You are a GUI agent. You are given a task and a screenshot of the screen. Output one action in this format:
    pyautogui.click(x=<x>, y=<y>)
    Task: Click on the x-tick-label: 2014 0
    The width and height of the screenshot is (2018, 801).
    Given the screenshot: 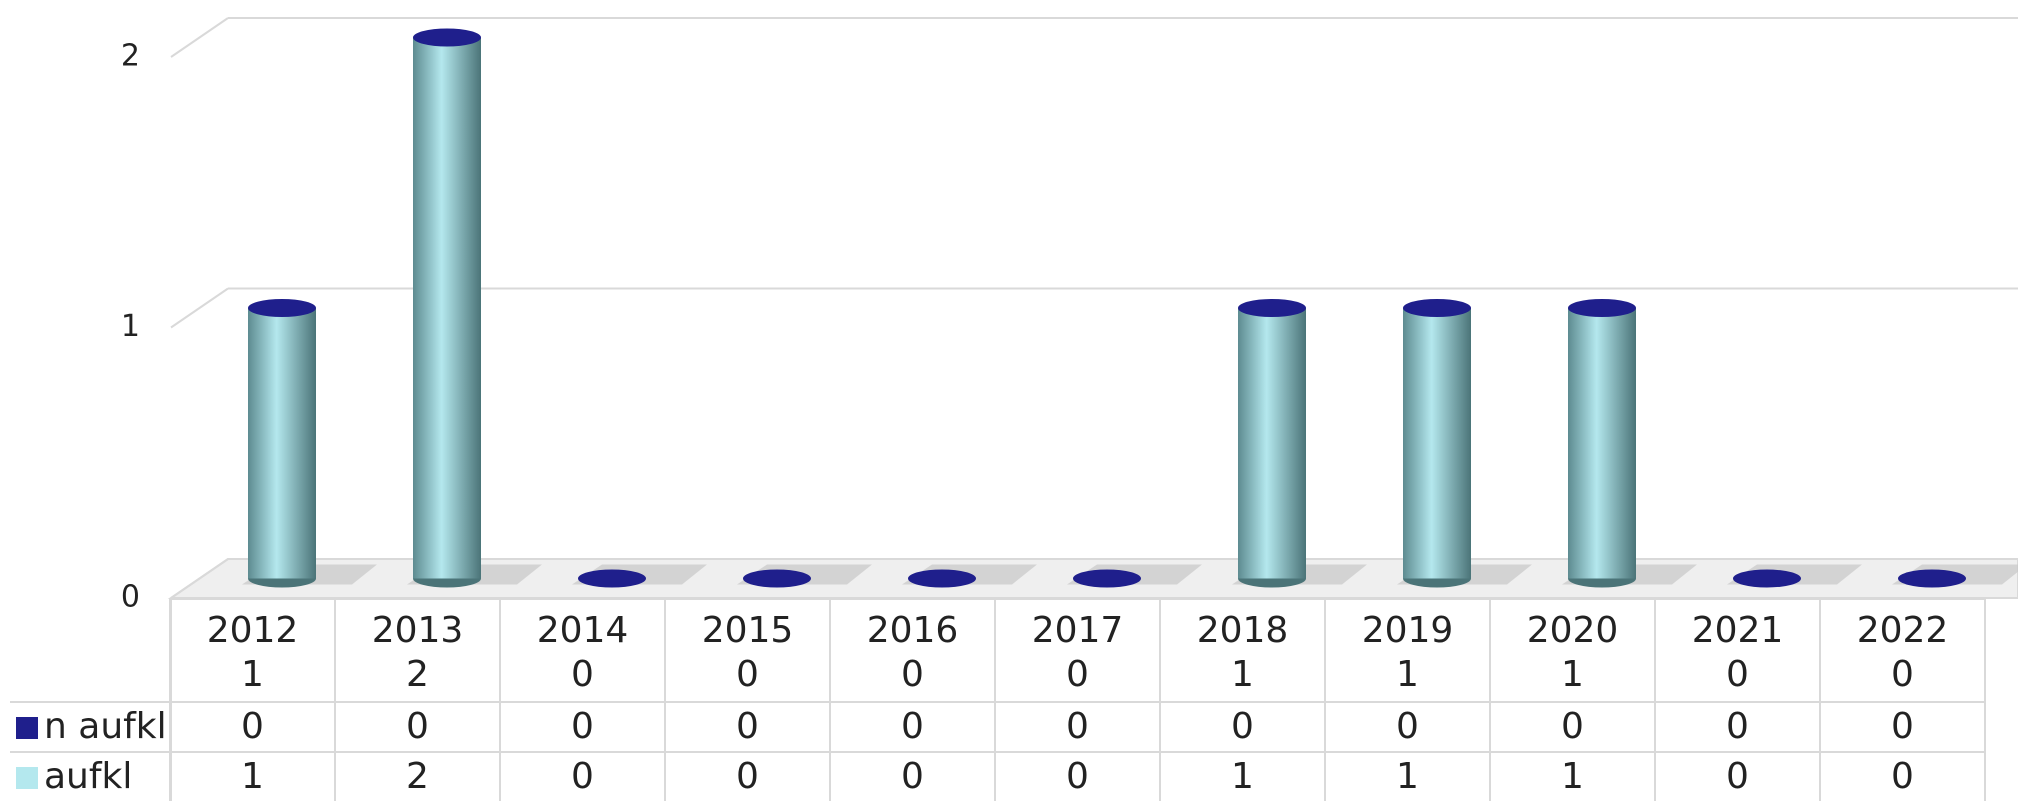 What is the action you would take?
    pyautogui.click(x=582, y=650)
    